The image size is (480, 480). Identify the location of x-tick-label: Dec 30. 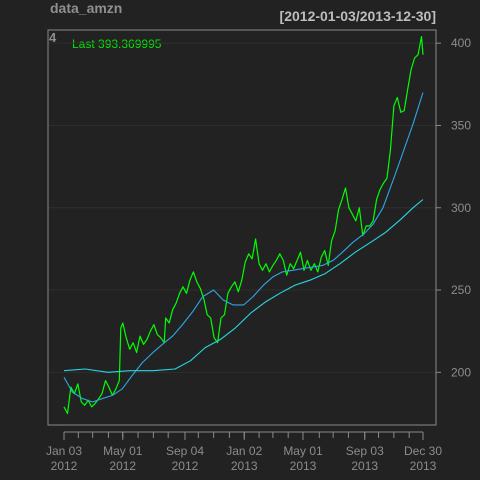
(423, 451).